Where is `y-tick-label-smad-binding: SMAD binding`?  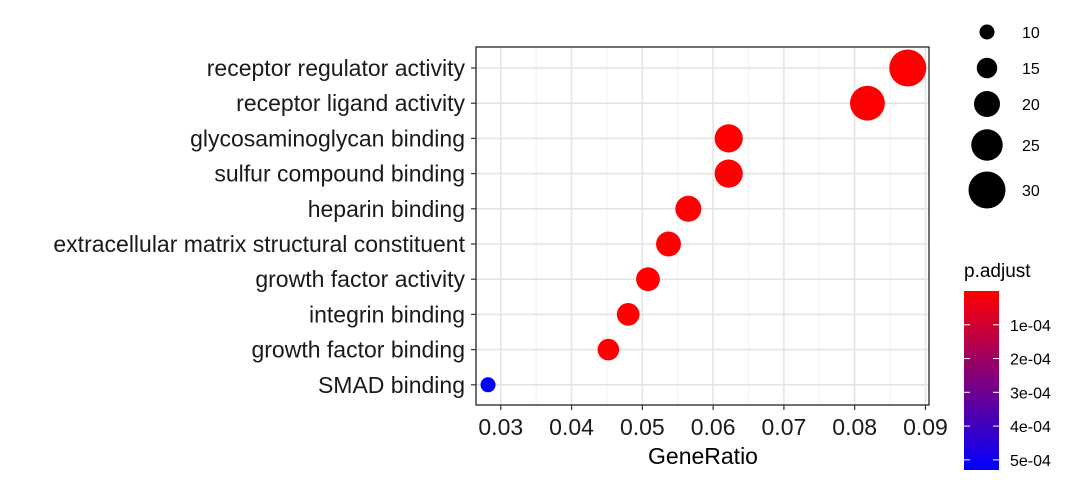
y-tick-label-smad-binding: SMAD binding is located at coordinates (391, 385).